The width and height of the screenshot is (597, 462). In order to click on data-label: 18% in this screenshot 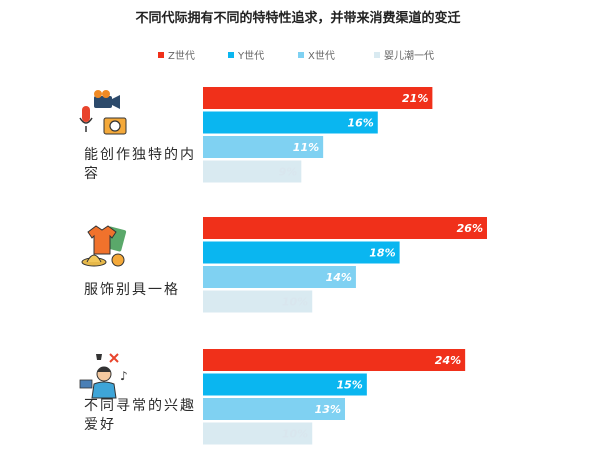, I will do `click(382, 253)`.